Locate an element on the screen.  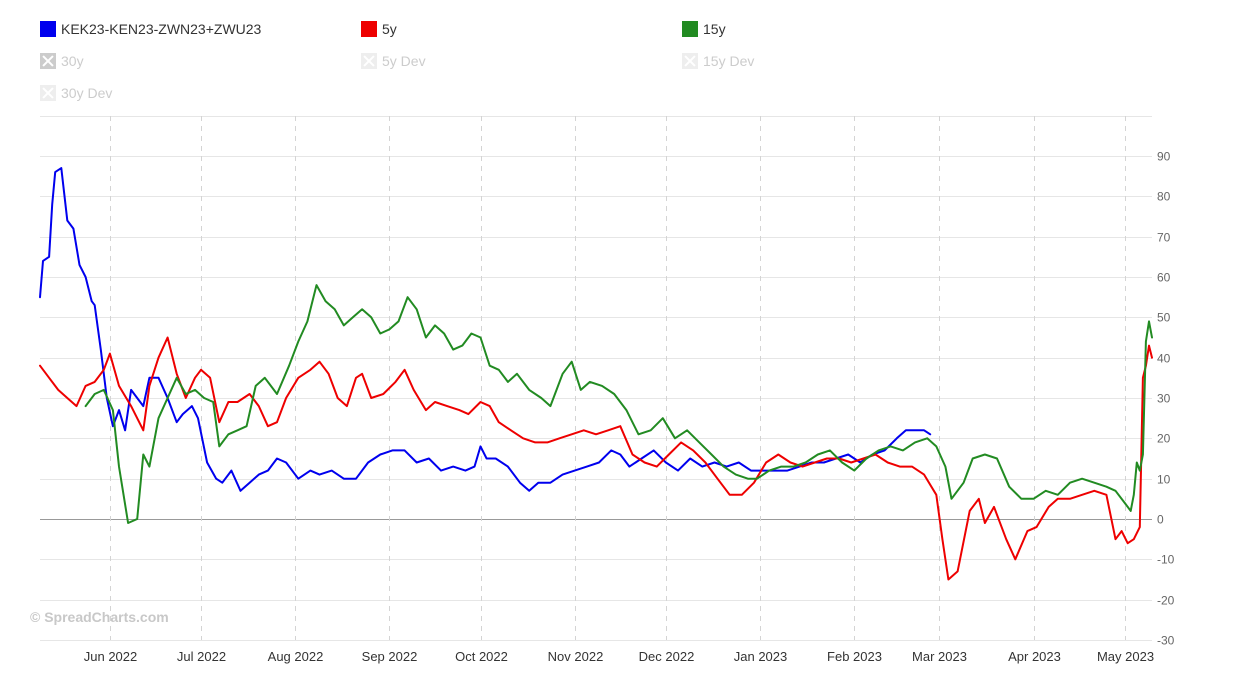
legend-label: 15y is located at coordinates (714, 29).